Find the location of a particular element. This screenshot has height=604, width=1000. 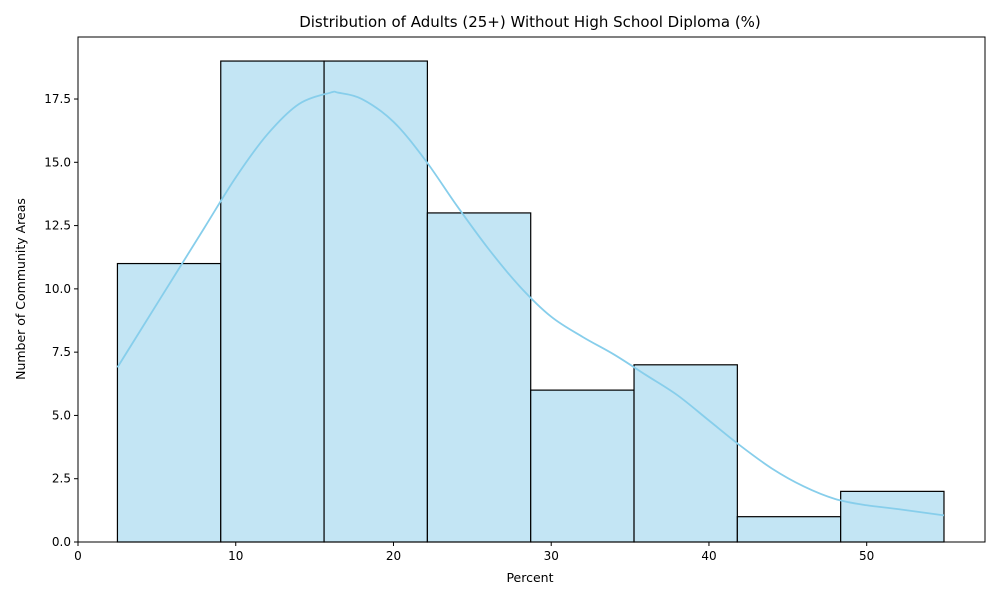

x-tick-label: 20 is located at coordinates (393, 556).